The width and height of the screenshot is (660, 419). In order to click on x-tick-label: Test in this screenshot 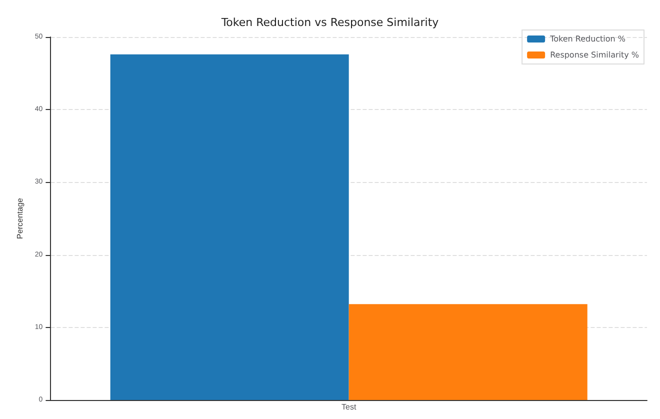, I will do `click(349, 407)`.